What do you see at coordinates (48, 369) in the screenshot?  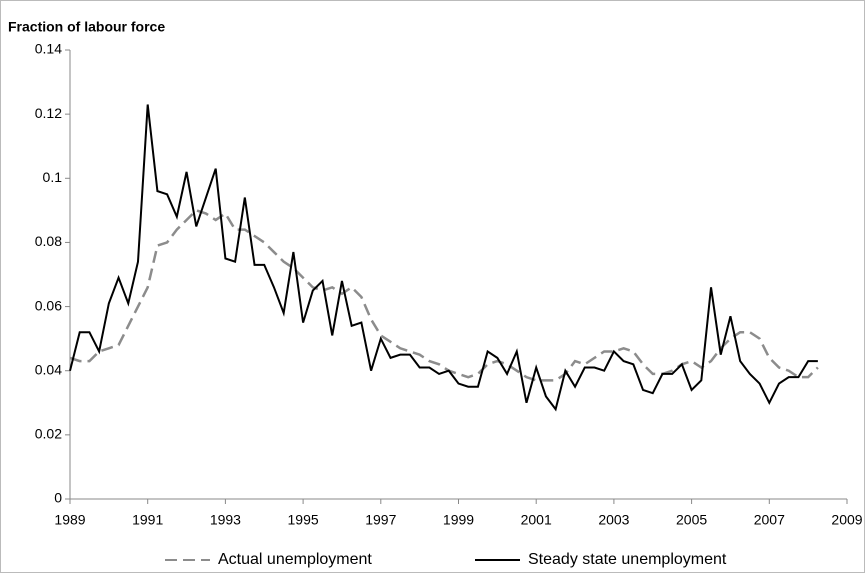 I see `y-tick-label: 0.04` at bounding box center [48, 369].